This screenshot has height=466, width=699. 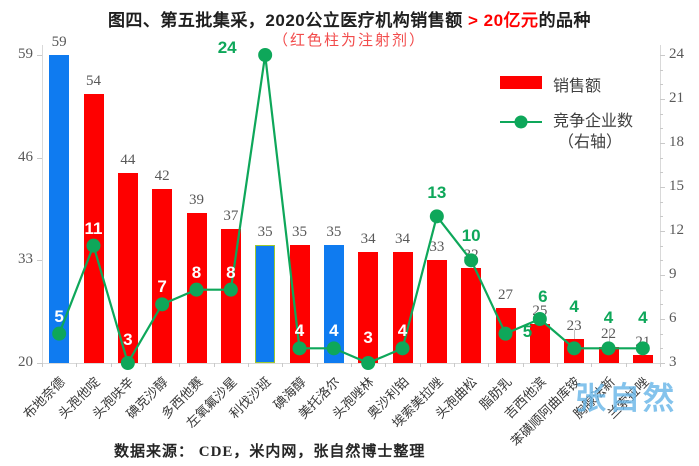 What do you see at coordinates (128, 160) in the screenshot?
I see `bar-value-label: 44` at bounding box center [128, 160].